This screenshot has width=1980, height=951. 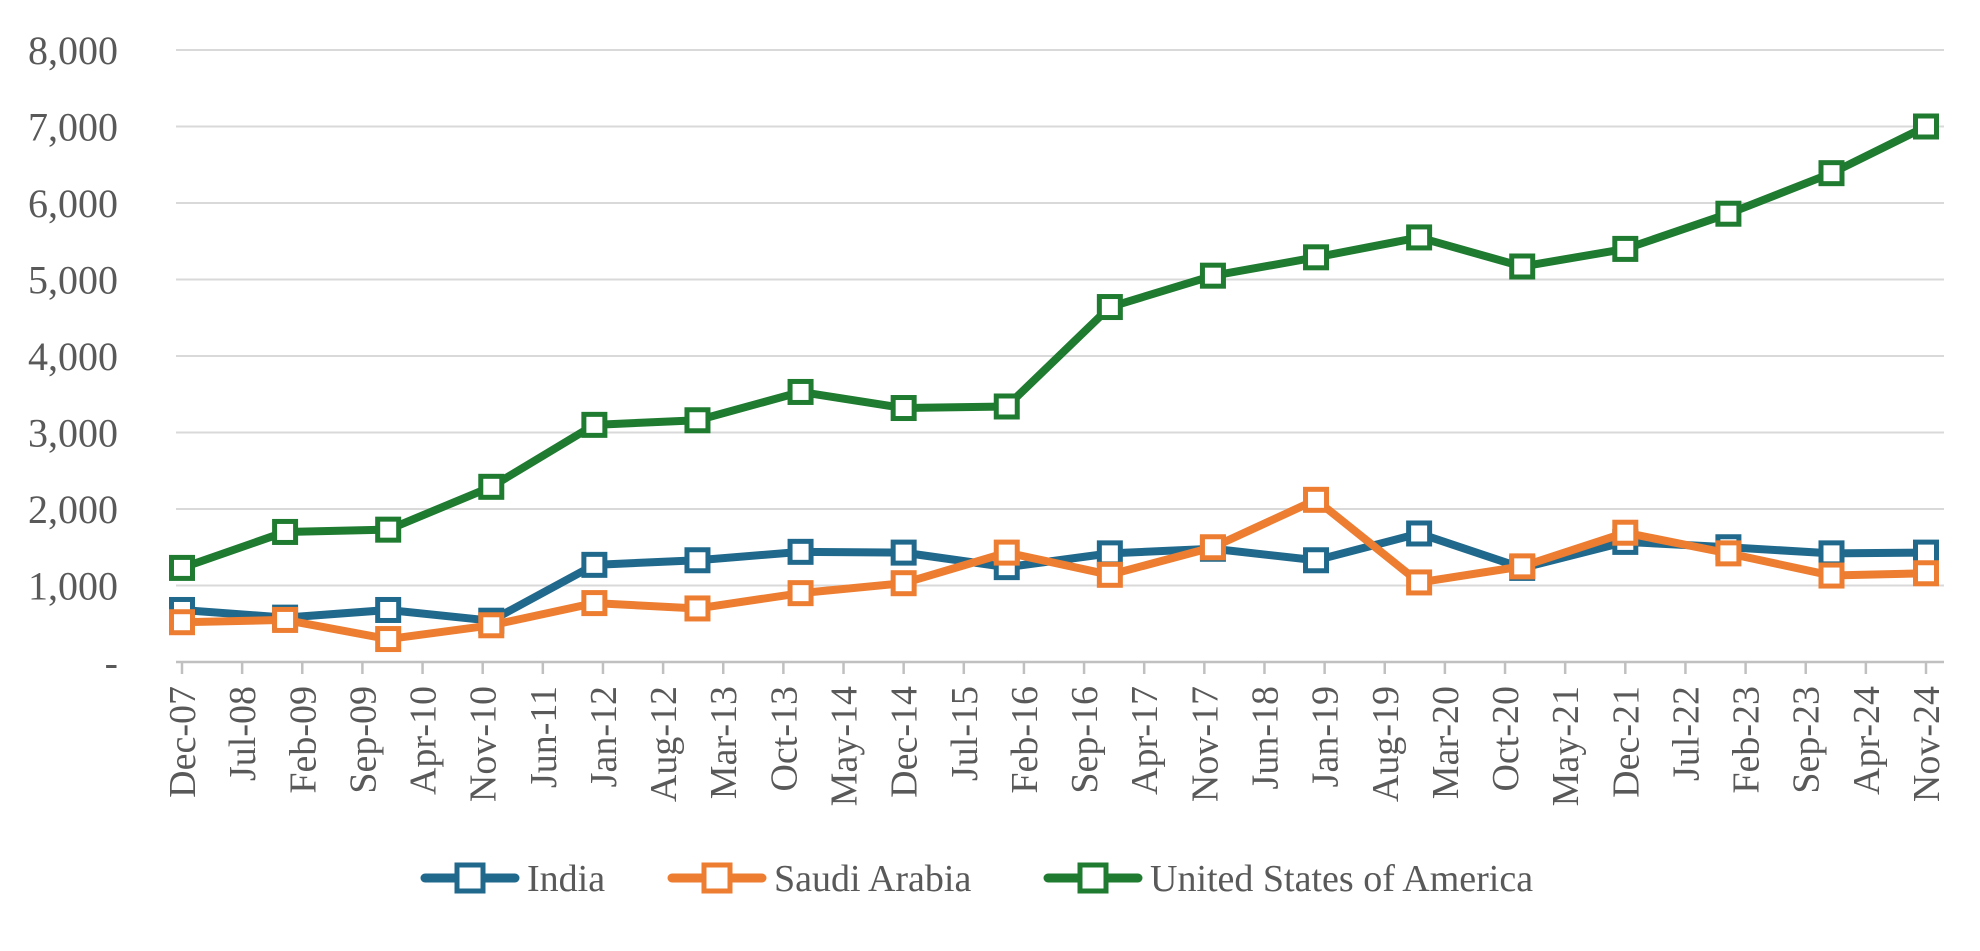 I want to click on x-tick-label: Sep-09, so click(x=363, y=740).